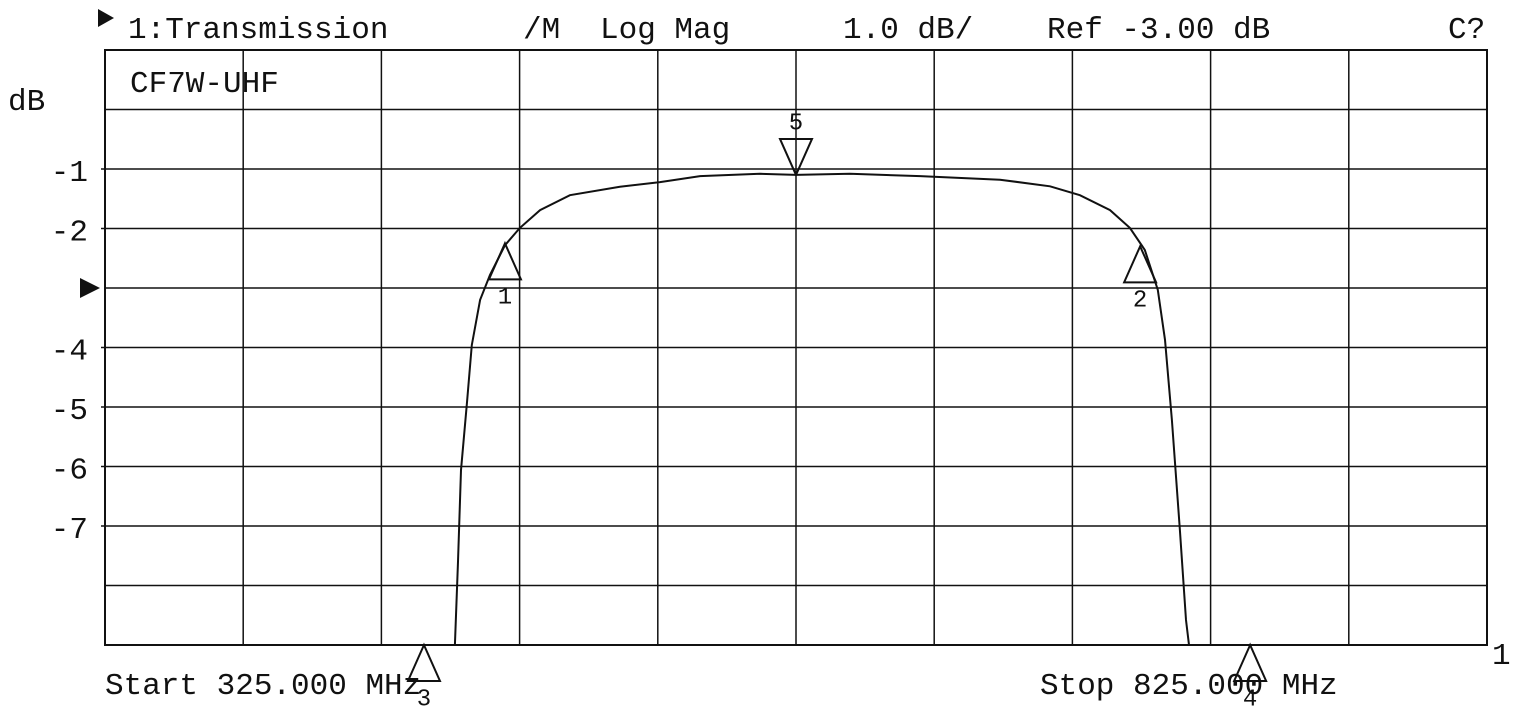 This screenshot has width=1523, height=717. Describe the element at coordinates (26, 102) in the screenshot. I see `y-axis-label: dB` at that location.